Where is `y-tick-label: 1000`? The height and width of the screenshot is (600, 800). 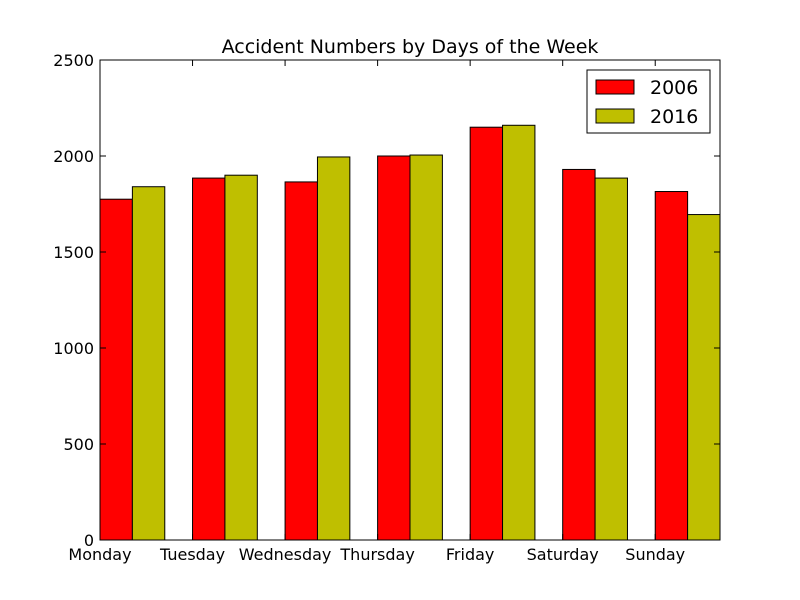
y-tick-label: 1000 is located at coordinates (73, 348).